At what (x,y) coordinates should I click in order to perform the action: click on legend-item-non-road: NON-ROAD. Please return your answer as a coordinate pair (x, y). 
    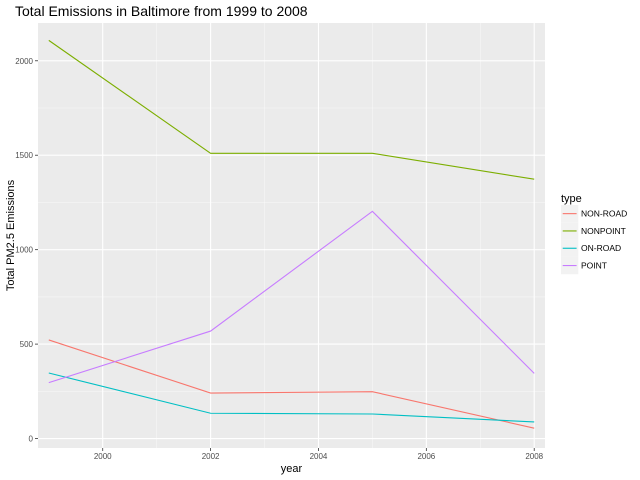
    Looking at the image, I should click on (594, 214).